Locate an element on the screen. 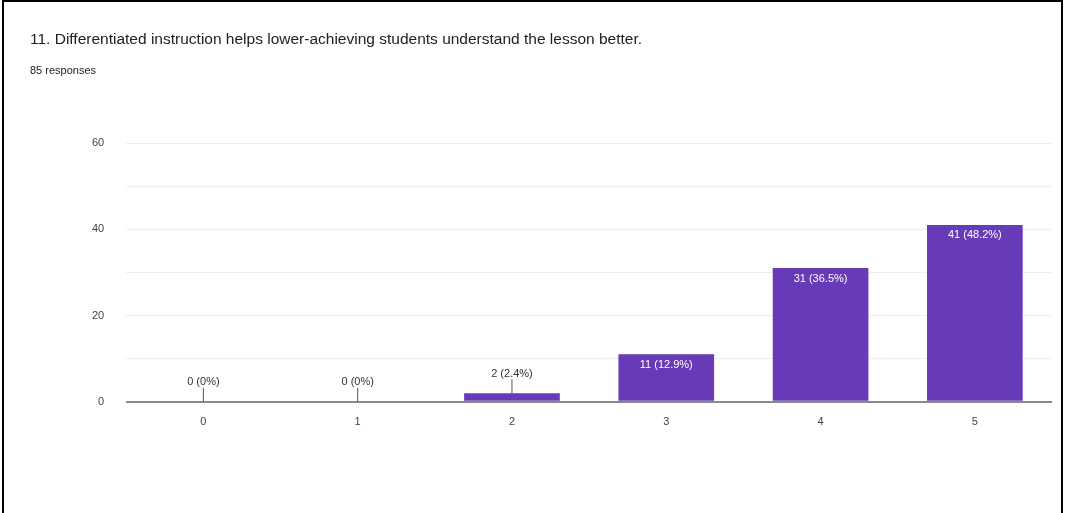  data-label: 2 (2.4%) is located at coordinates (512, 372).